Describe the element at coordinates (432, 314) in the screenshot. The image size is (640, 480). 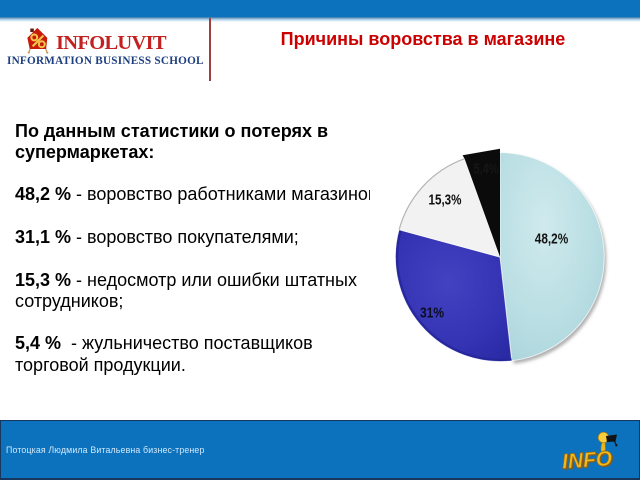
I see `svg-text: 31%` at that location.